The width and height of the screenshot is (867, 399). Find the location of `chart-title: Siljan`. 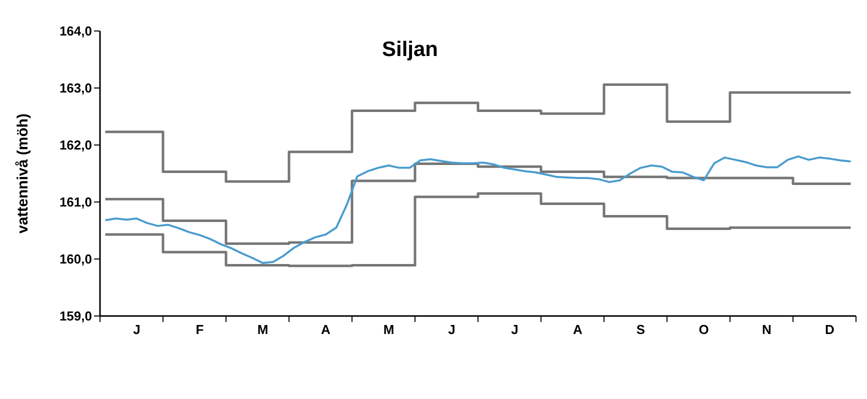

chart-title: Siljan is located at coordinates (410, 50).